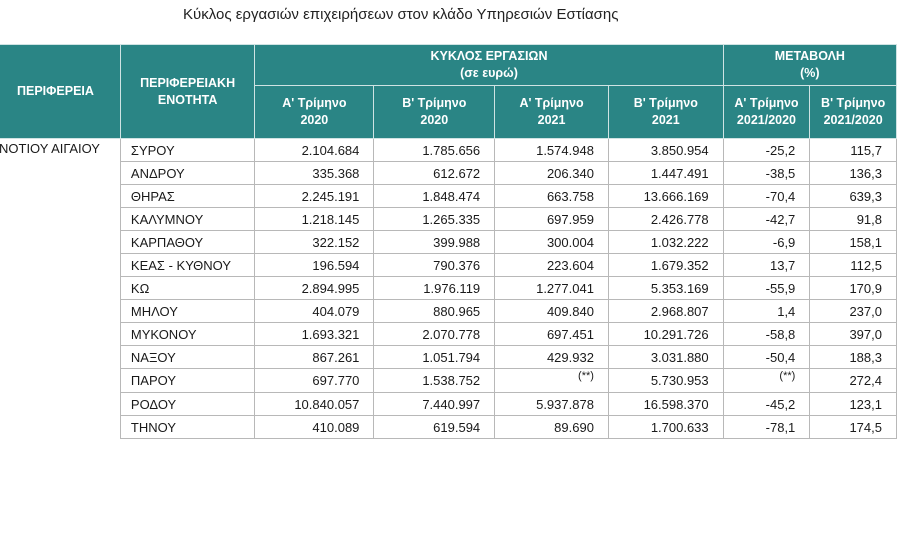  Describe the element at coordinates (187, 427) in the screenshot. I see `regional-unit-cell: ΤΗΝΟΥ` at that location.